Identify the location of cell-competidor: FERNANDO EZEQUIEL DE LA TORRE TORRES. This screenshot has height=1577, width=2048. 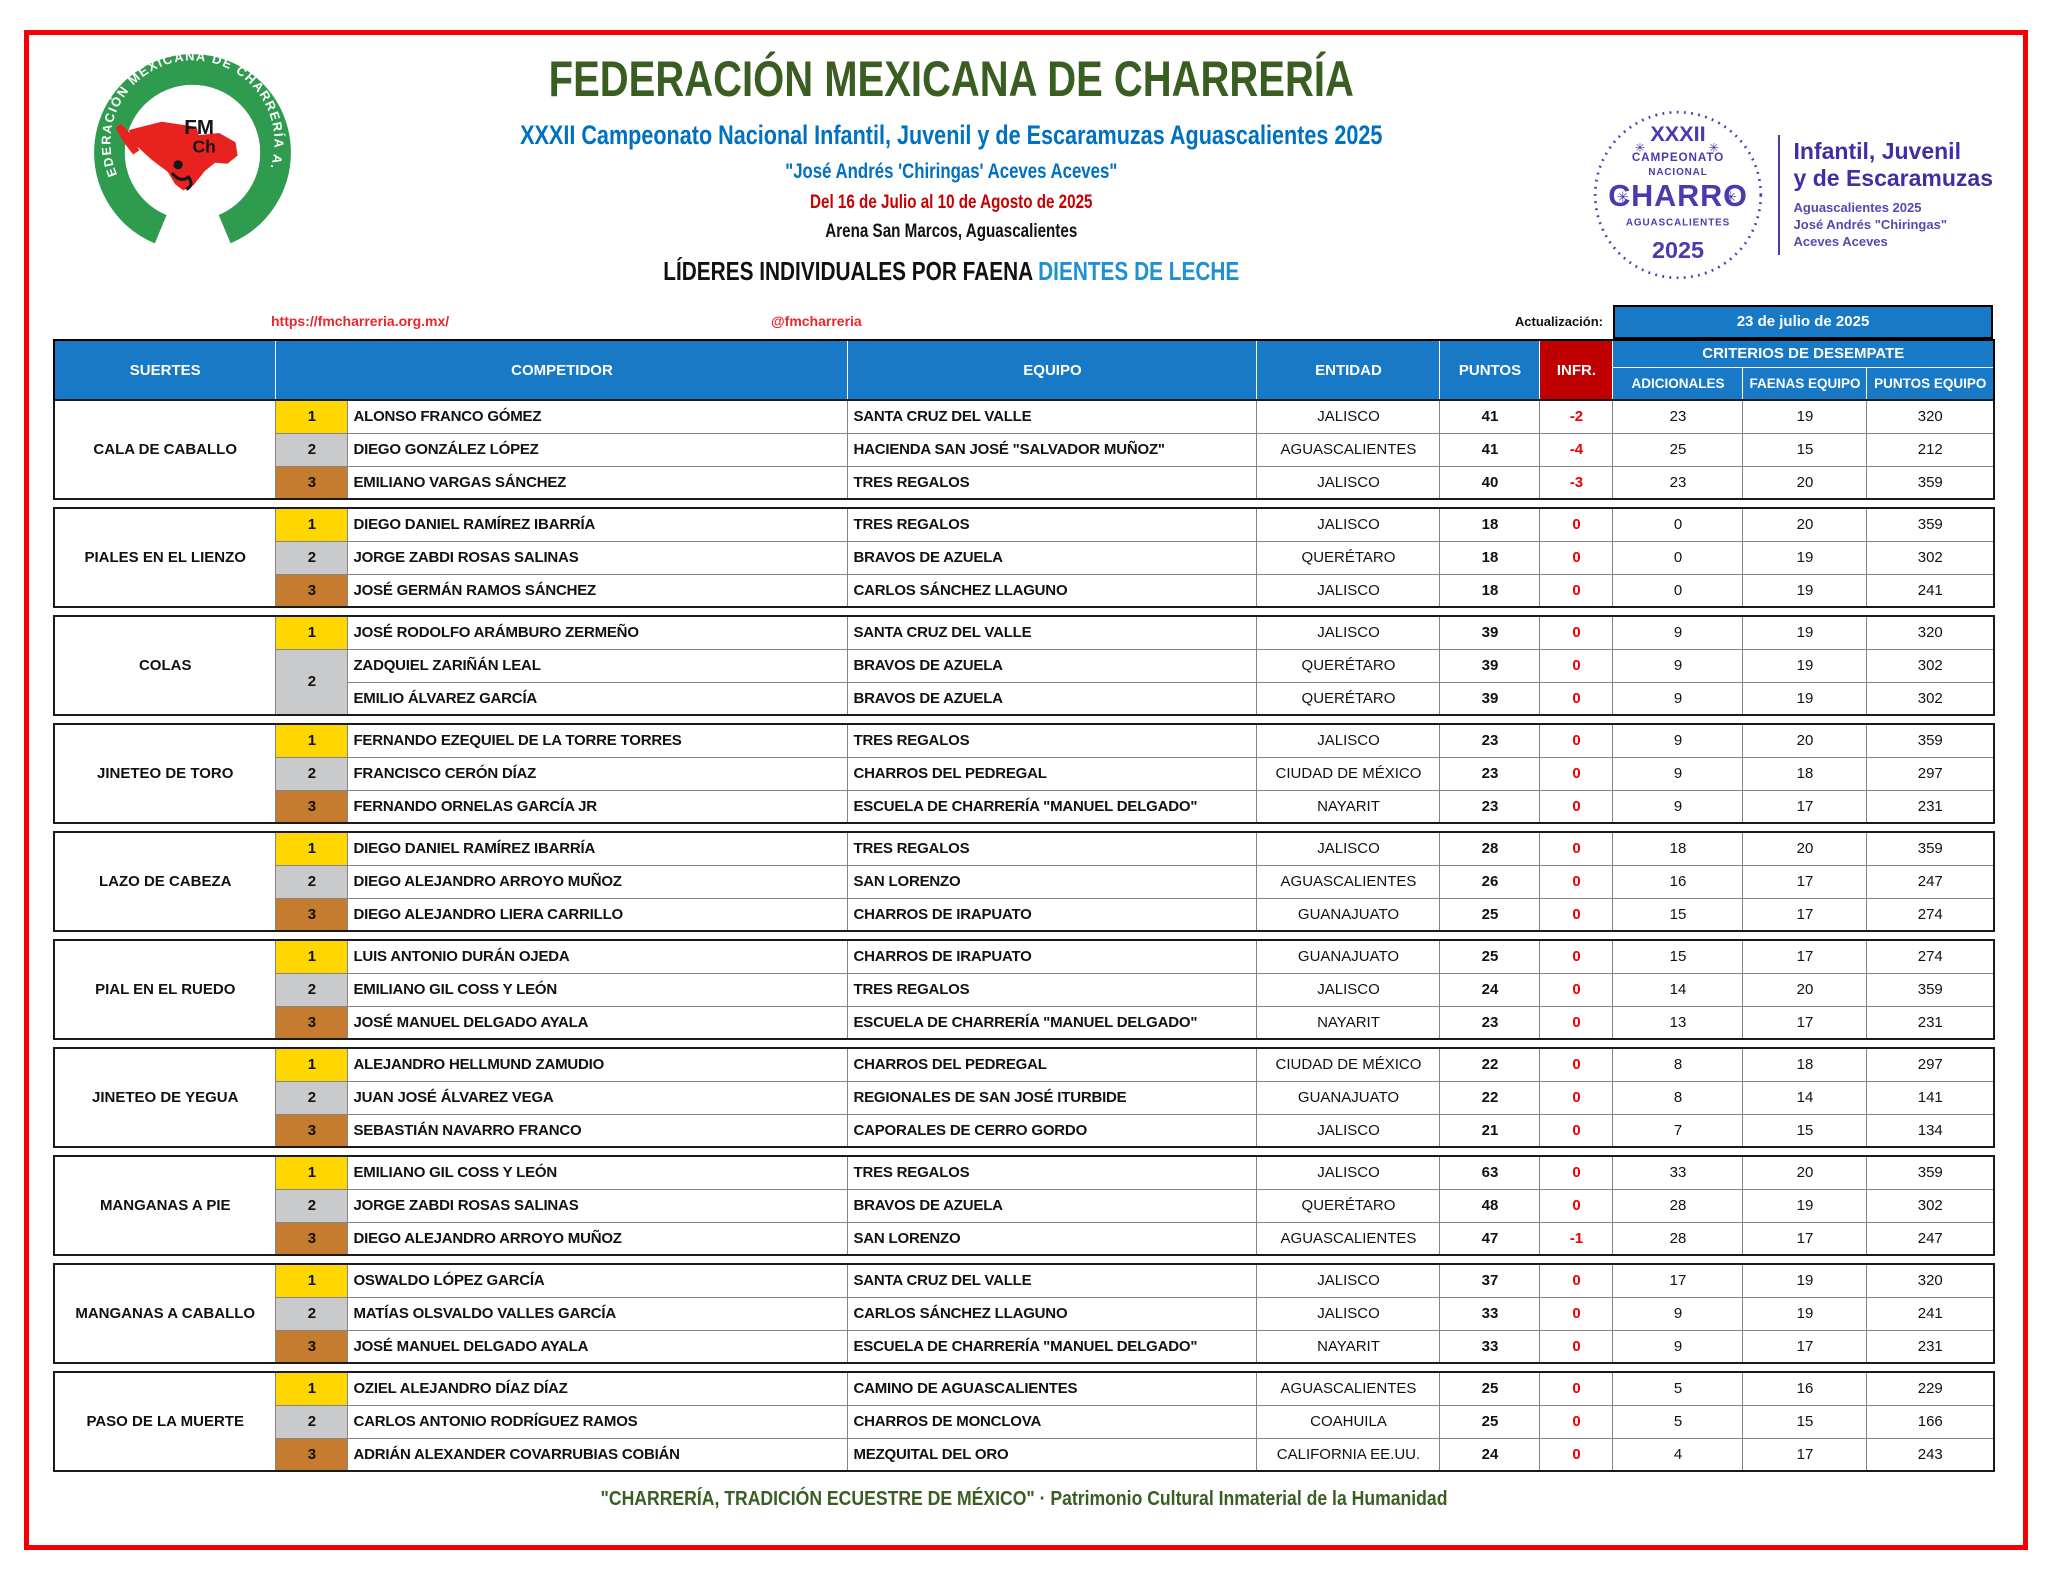
(598, 740).